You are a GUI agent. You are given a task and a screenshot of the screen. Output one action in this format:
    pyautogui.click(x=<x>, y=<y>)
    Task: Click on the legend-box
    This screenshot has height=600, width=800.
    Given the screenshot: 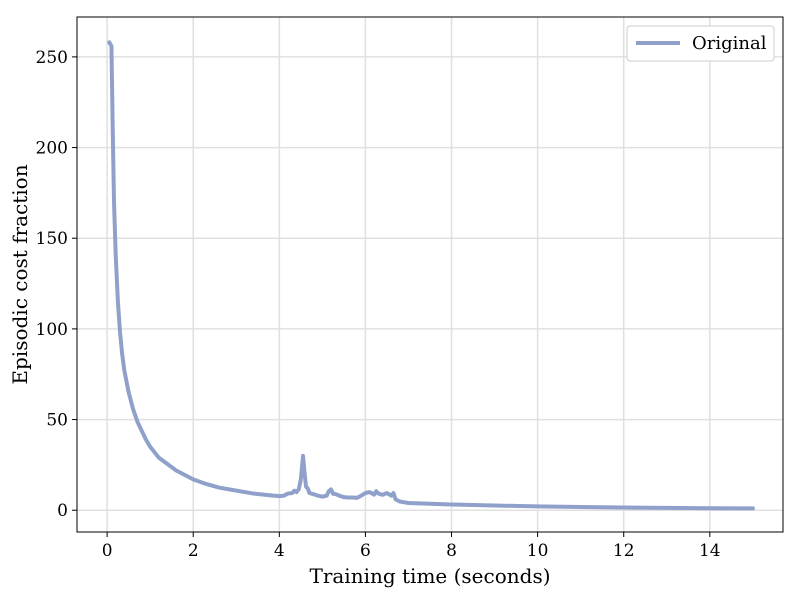 What is the action you would take?
    pyautogui.click(x=700, y=43)
    